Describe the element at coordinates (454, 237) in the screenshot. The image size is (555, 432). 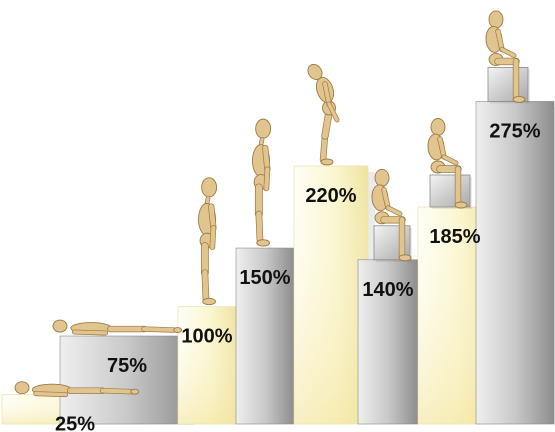
I see `data-label: 185%` at that location.